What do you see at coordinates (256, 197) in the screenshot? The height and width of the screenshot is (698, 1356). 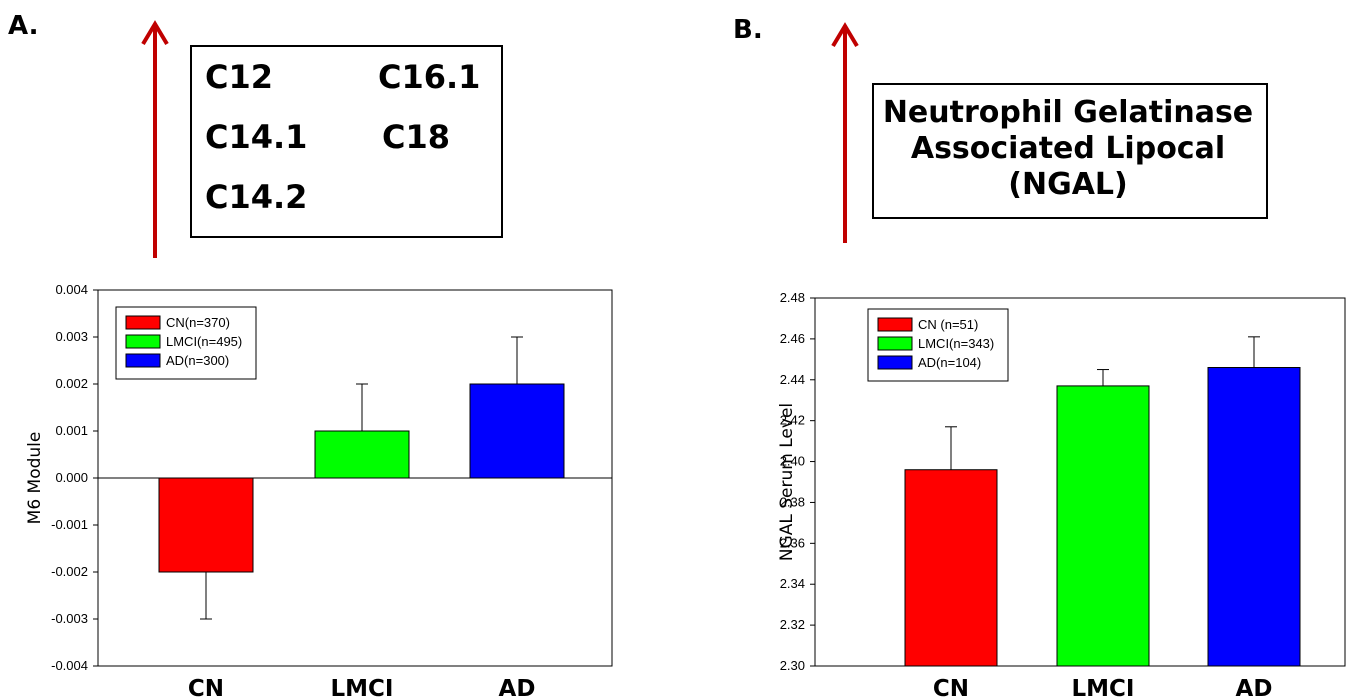 I see `box-item-c14-2: C14.2` at bounding box center [256, 197].